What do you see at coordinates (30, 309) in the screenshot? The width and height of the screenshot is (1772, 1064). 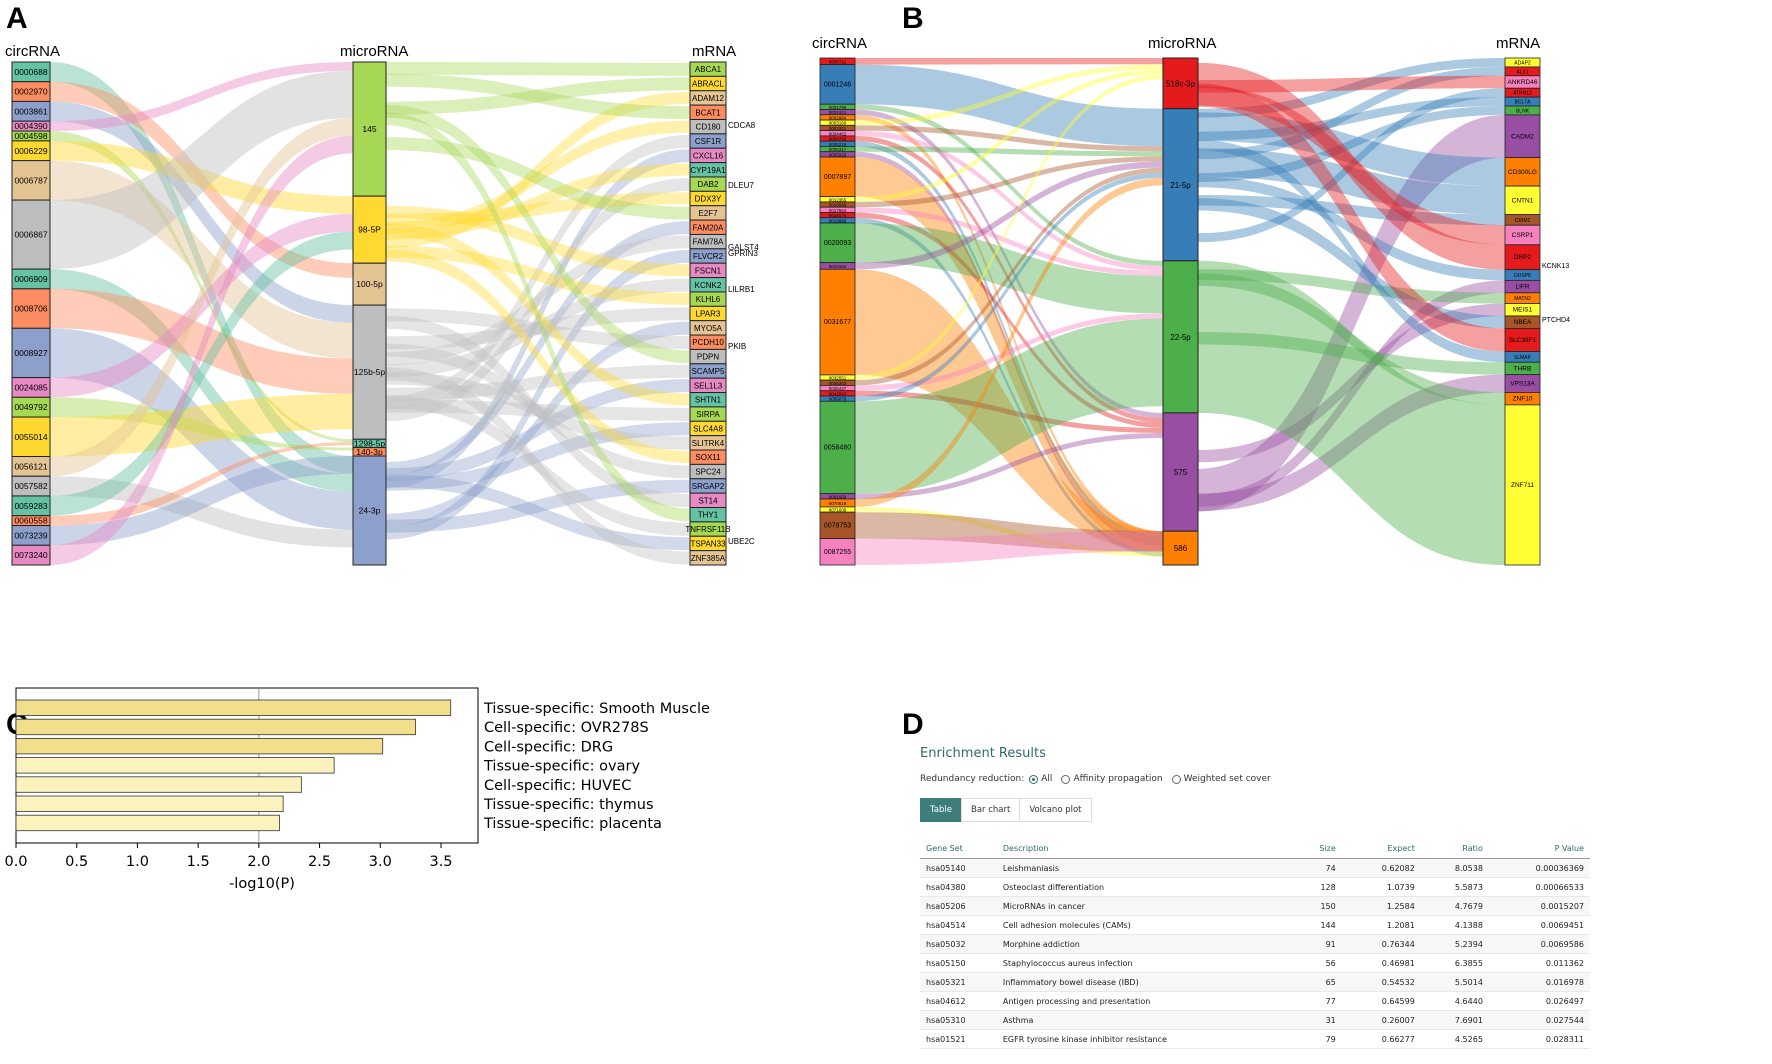 I see `circrna-label: 0008706` at bounding box center [30, 309].